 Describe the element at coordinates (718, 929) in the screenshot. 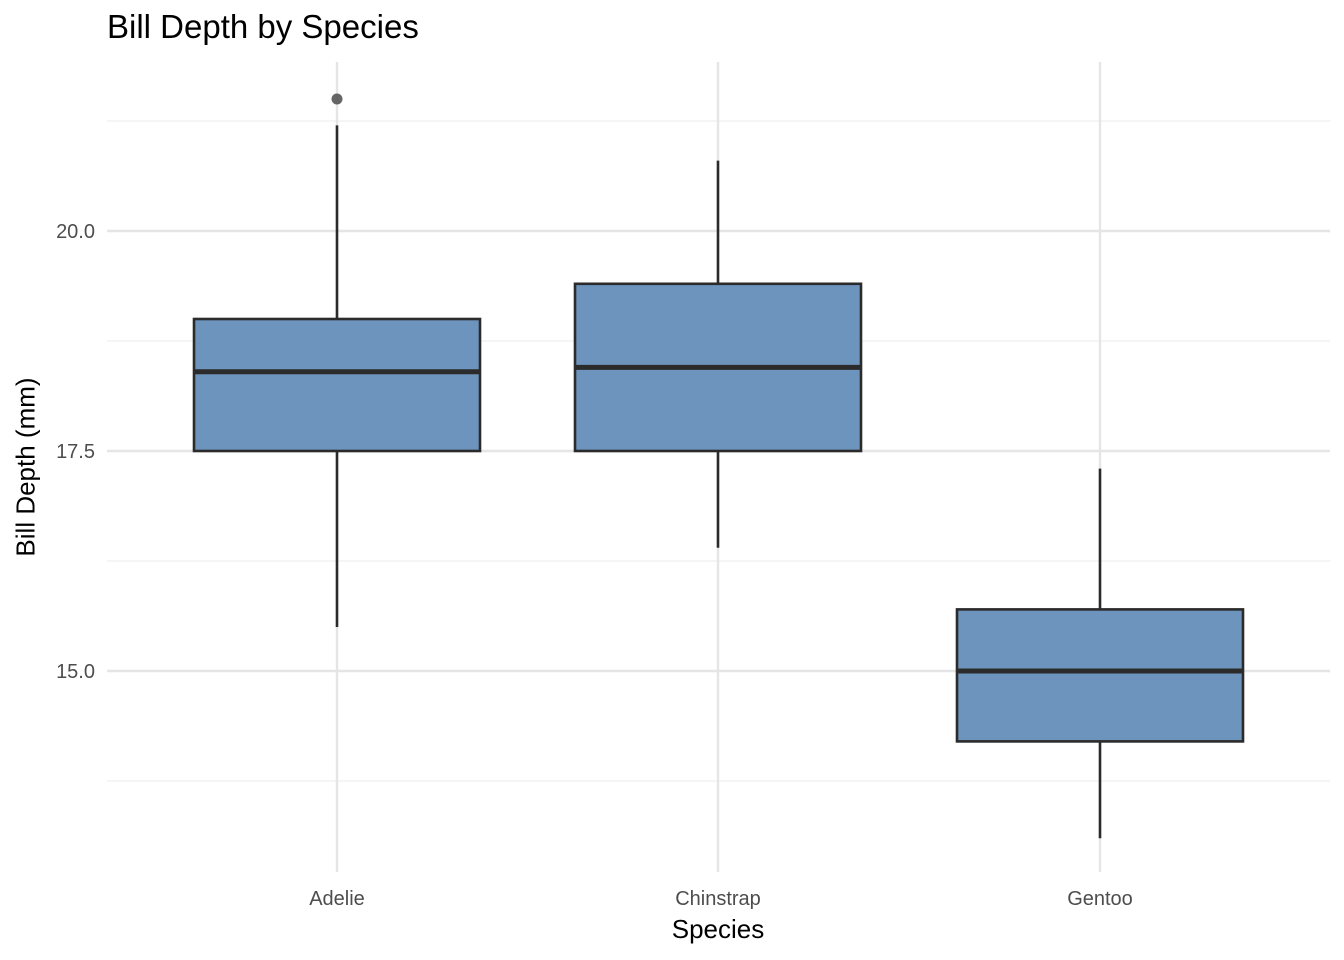

I see `x-axis-title: Species` at that location.